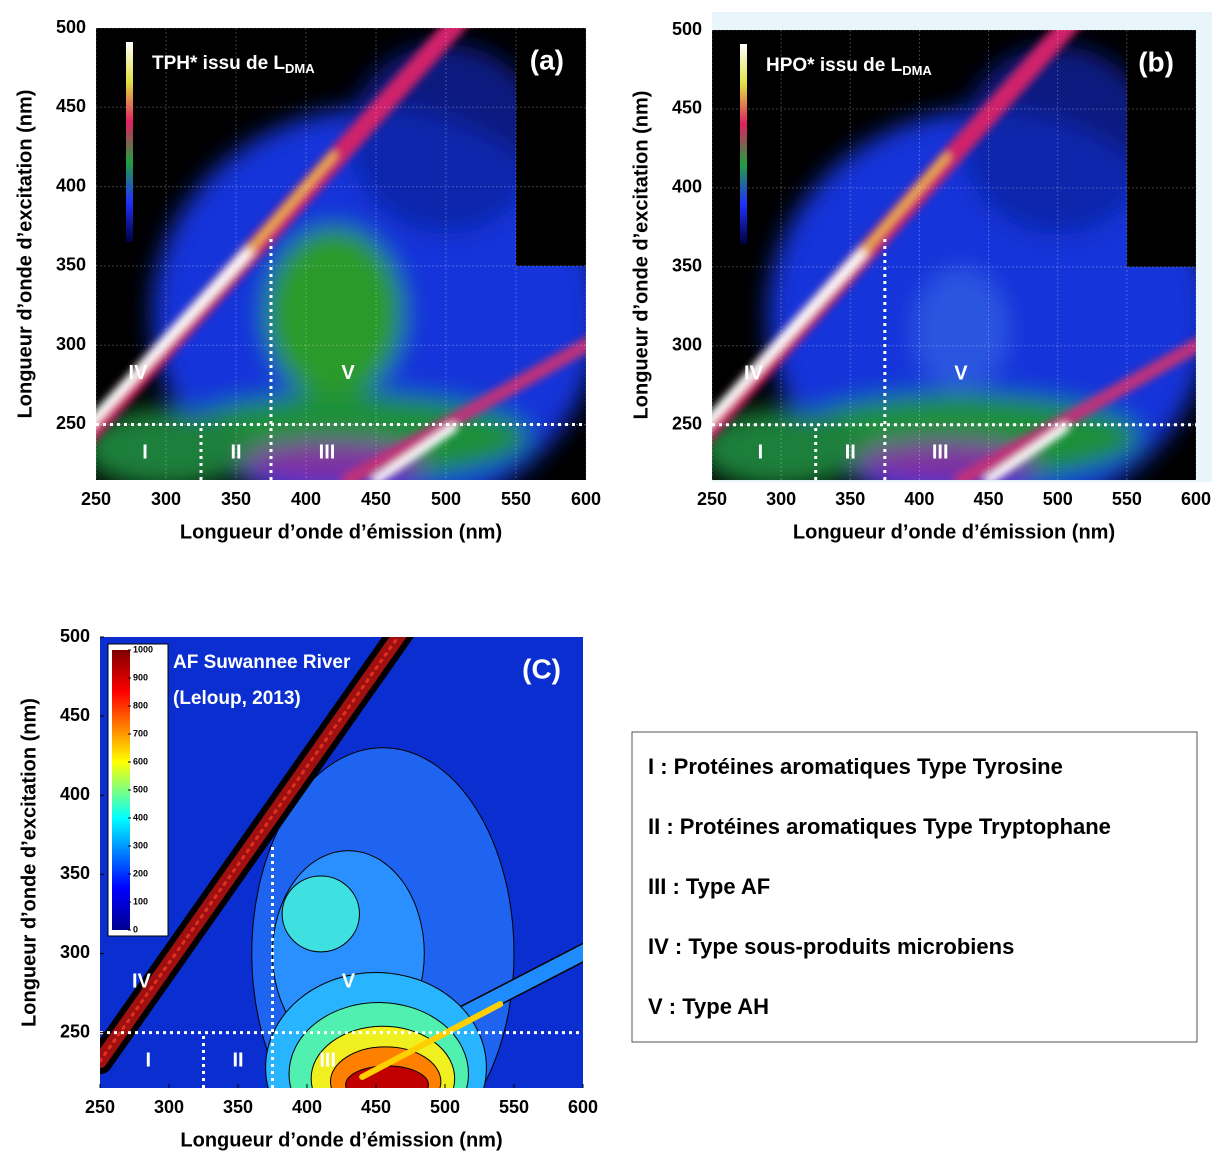 The width and height of the screenshot is (1216, 1158). I want to click on legend-box, so click(914, 887).